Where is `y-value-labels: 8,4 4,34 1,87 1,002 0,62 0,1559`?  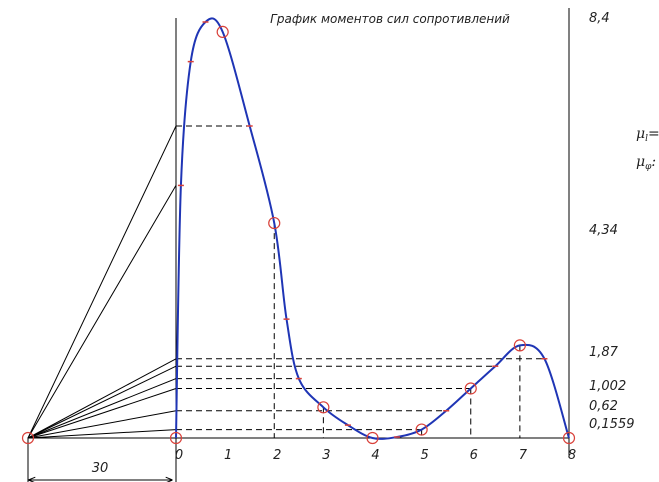
y-value-labels: 8,4 4,34 1,87 1,002 0,62 0,1559 is located at coordinates (612, 221).